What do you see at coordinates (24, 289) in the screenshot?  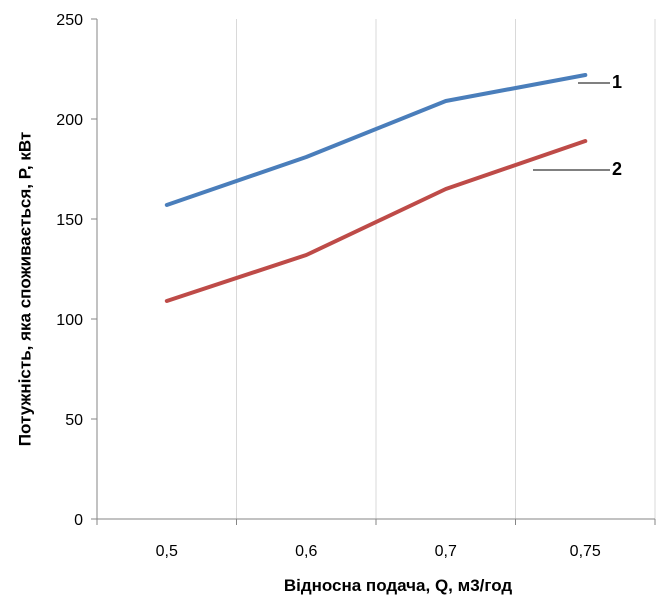 I see `y-axis-title: Потужність, яка споживається, P, кВт` at bounding box center [24, 289].